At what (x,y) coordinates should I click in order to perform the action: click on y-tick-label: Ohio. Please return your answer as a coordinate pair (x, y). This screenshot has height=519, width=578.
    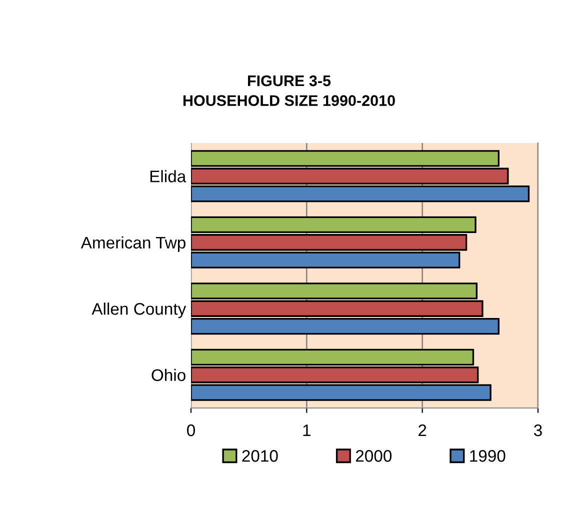
    Looking at the image, I should click on (169, 375).